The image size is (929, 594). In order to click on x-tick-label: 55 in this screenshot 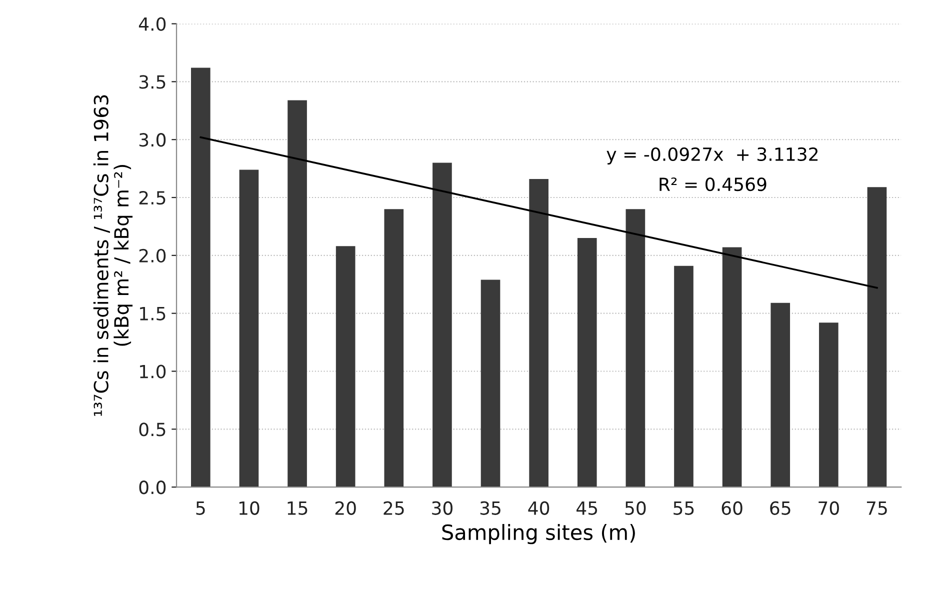, I will do `click(684, 508)`.